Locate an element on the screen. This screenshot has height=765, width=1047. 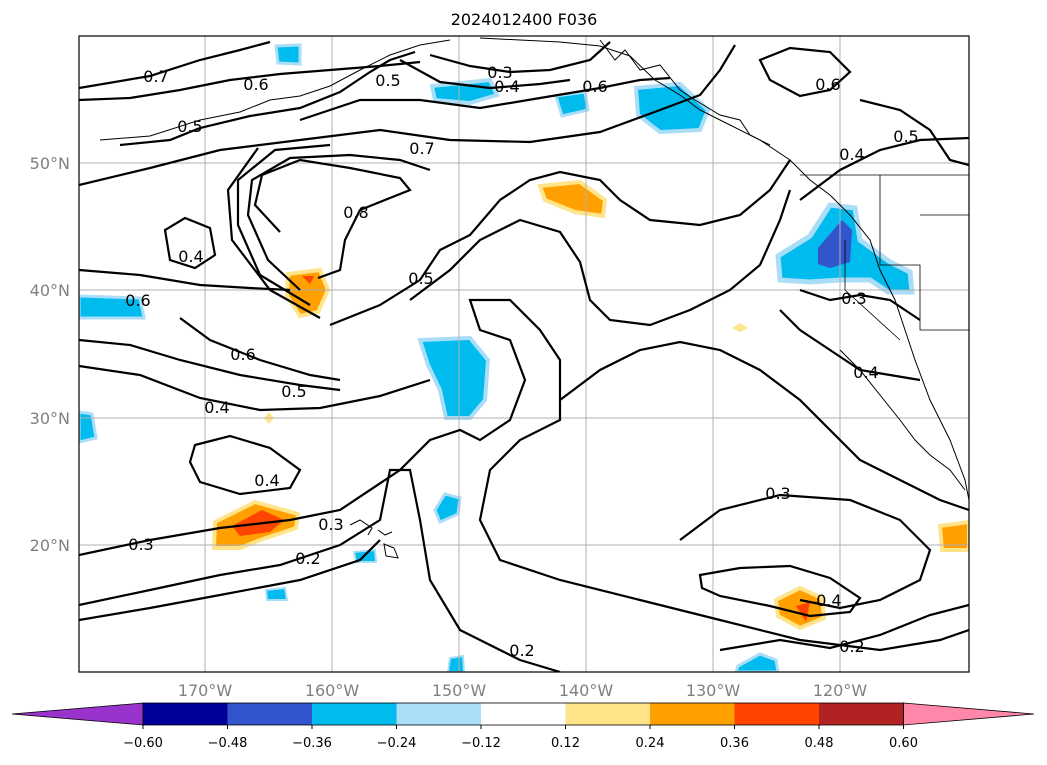
contour-0.3-calif is located at coordinates (860, 304).